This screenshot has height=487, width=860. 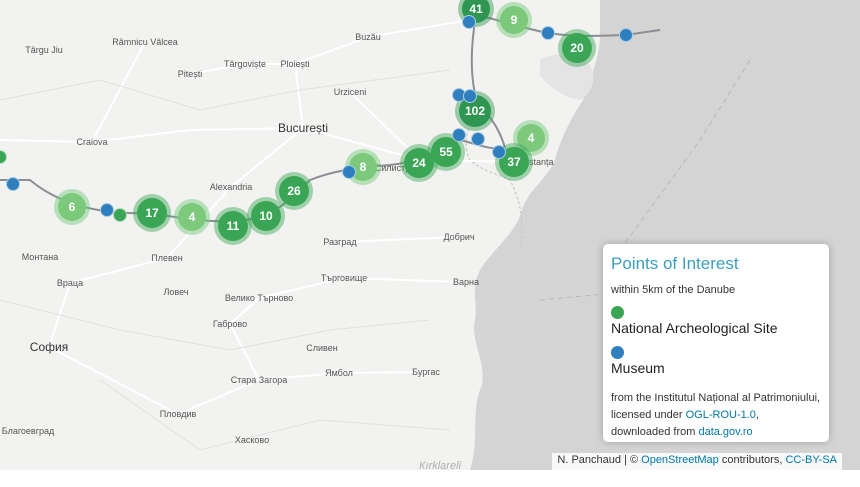 What do you see at coordinates (120, 215) in the screenshot?
I see `site-marker` at bounding box center [120, 215].